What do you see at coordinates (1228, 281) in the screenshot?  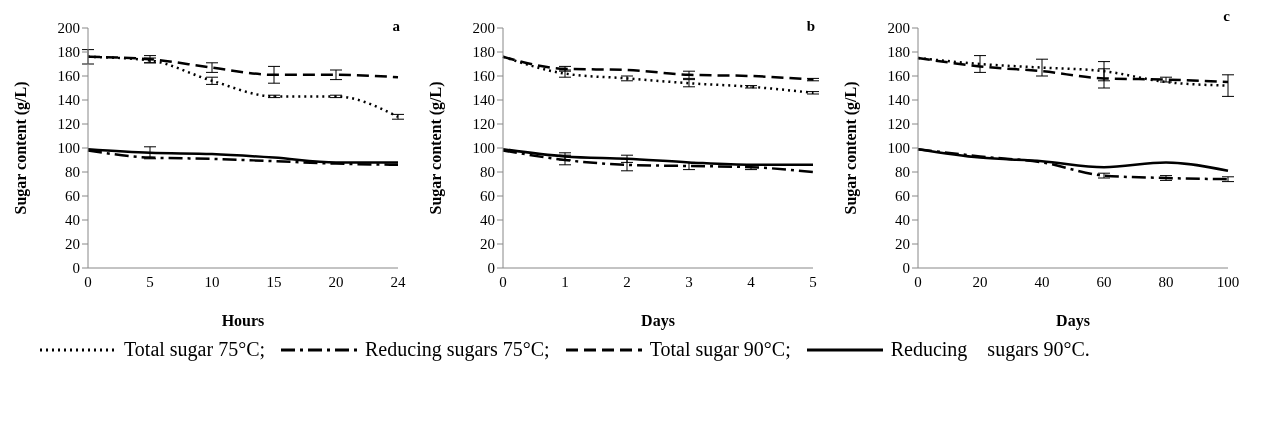 I see `x-tick-label: 100` at bounding box center [1228, 281].